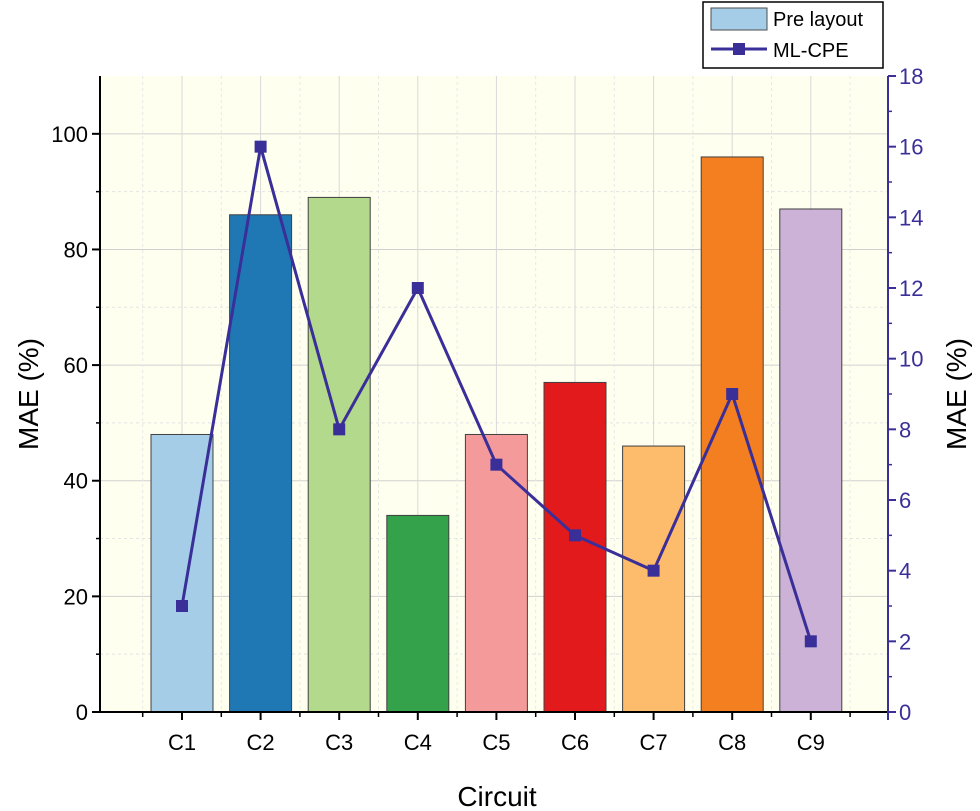  I want to click on bar-c7, so click(654, 579).